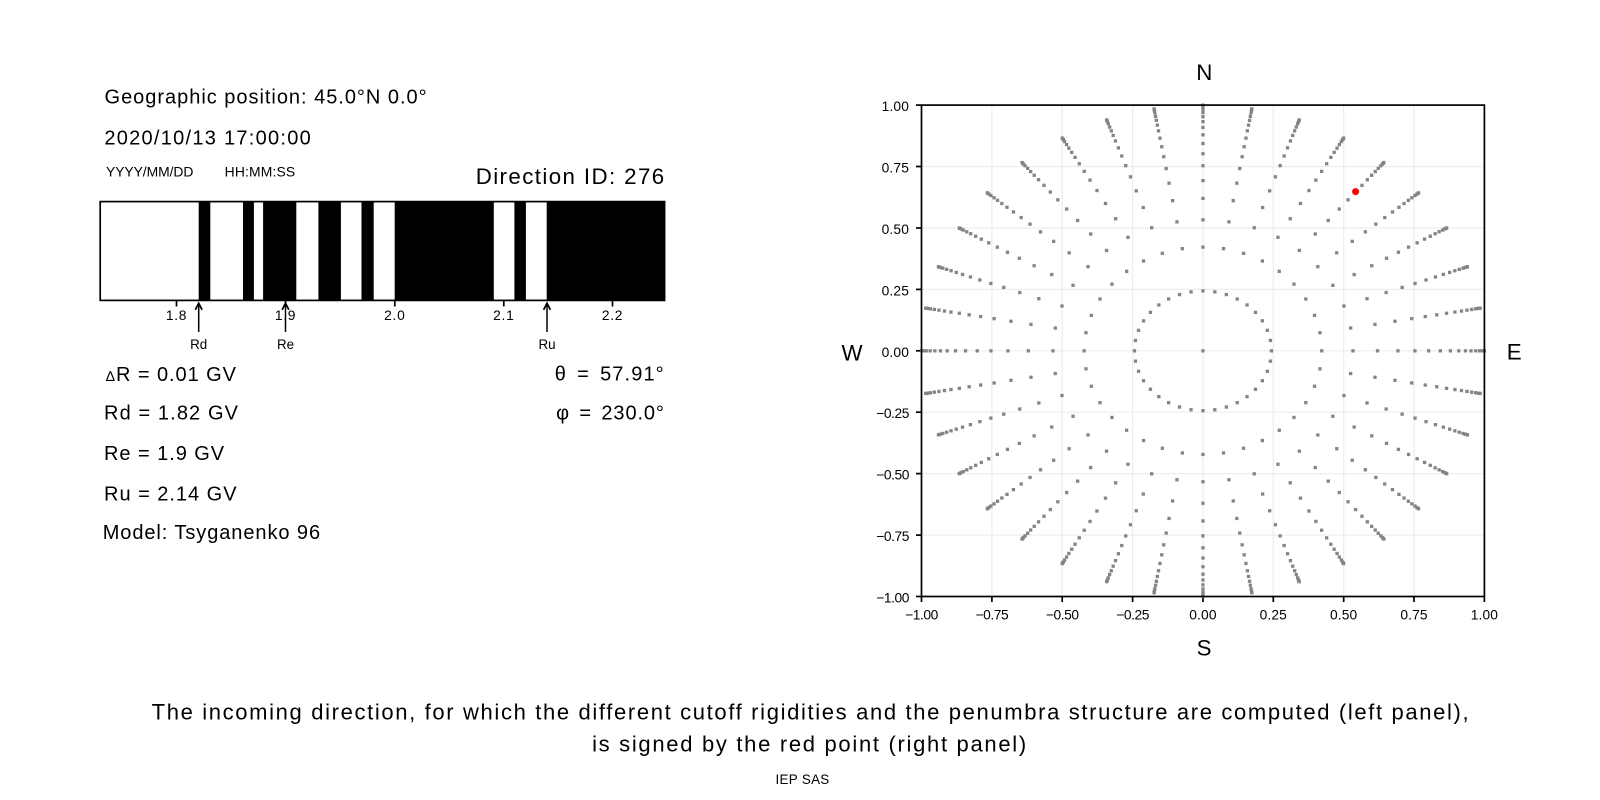 The height and width of the screenshot is (800, 1600). What do you see at coordinates (610, 414) in the screenshot?
I see `svg-text: φ = 230.0°` at bounding box center [610, 414].